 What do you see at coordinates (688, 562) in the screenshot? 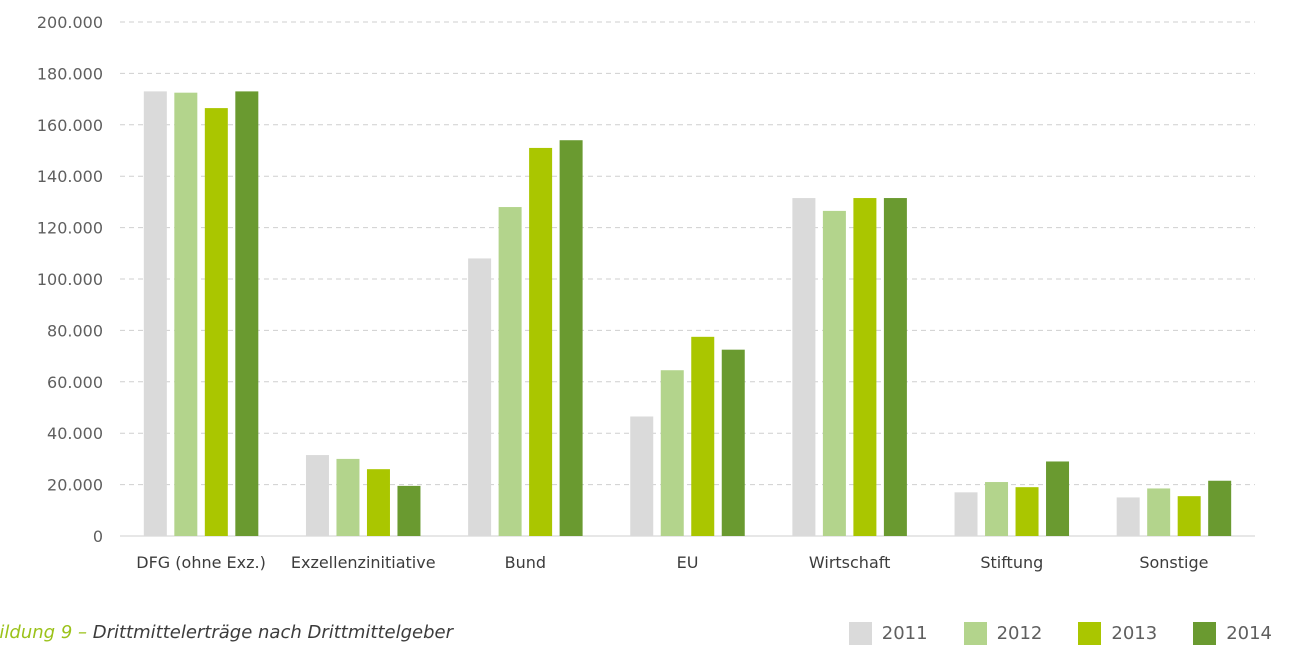
I see `x-tick-label: EU` at bounding box center [688, 562].